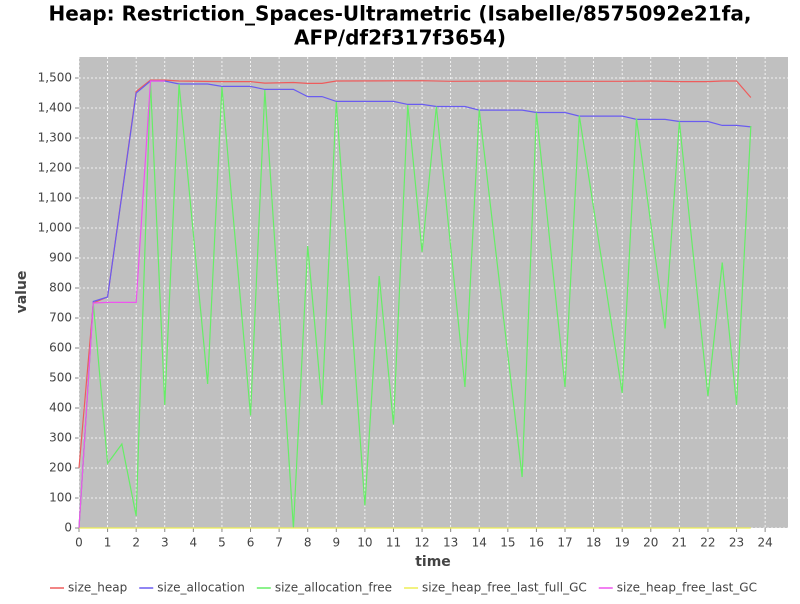 The width and height of the screenshot is (800, 604). I want to click on legend-label: size_heap_free_last_GC, so click(687, 588).